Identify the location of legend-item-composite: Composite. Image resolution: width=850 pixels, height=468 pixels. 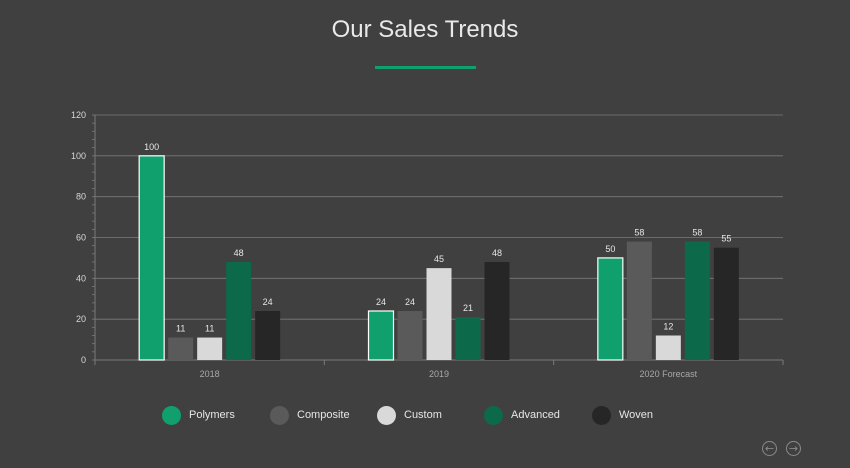
(310, 415).